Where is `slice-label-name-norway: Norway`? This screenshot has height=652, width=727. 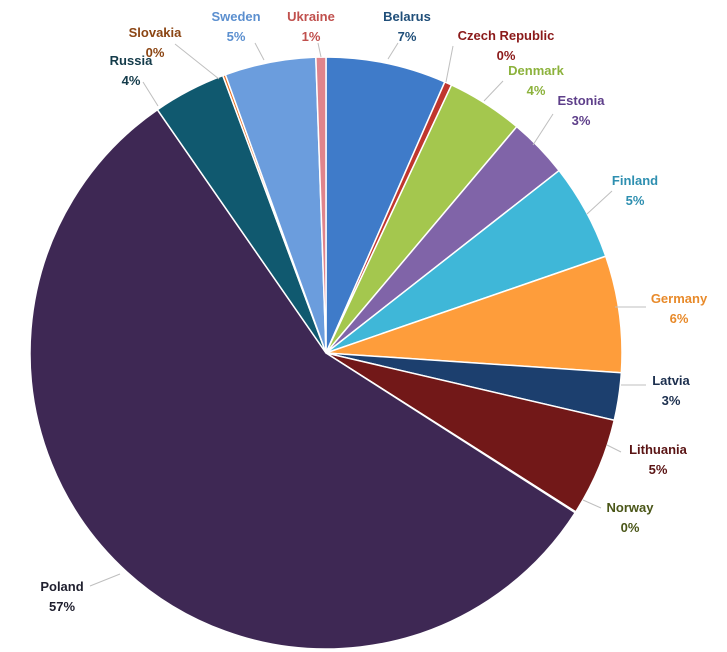
slice-label-name-norway: Norway is located at coordinates (631, 507).